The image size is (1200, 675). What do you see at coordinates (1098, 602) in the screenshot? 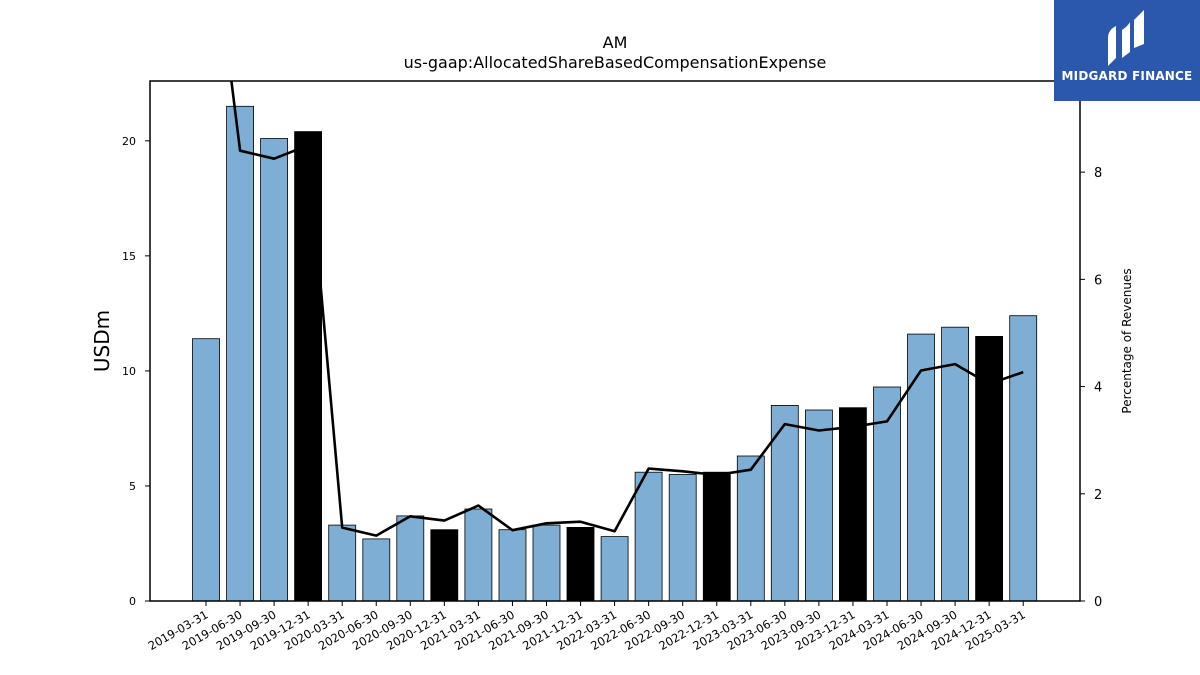
I see `y2-tick-label: 0` at bounding box center [1098, 602].